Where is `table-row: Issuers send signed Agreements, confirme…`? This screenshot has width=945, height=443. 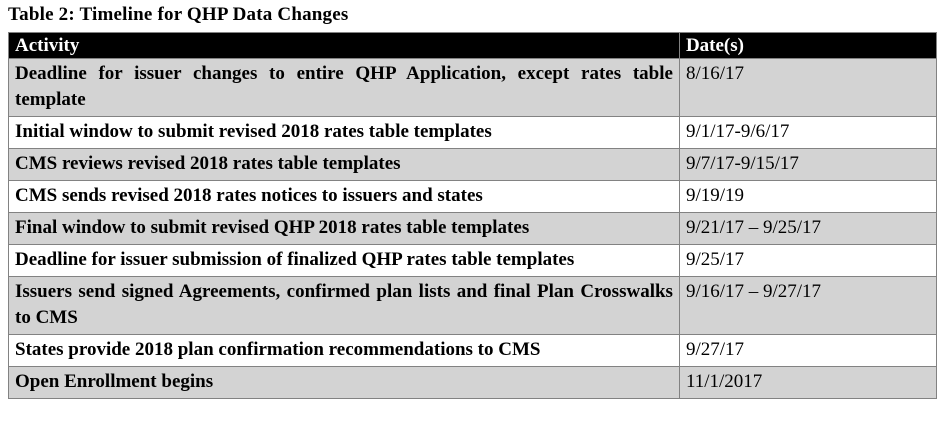
table-row: Issuers send signed Agreements, confirme… is located at coordinates (473, 305).